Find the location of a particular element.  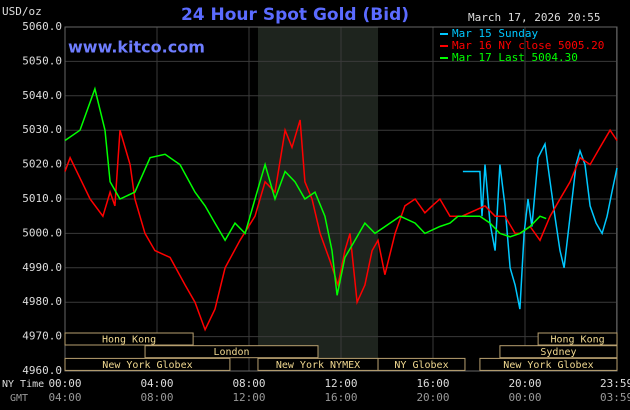

gmt-tick-label: 20:00 is located at coordinates (432, 397).